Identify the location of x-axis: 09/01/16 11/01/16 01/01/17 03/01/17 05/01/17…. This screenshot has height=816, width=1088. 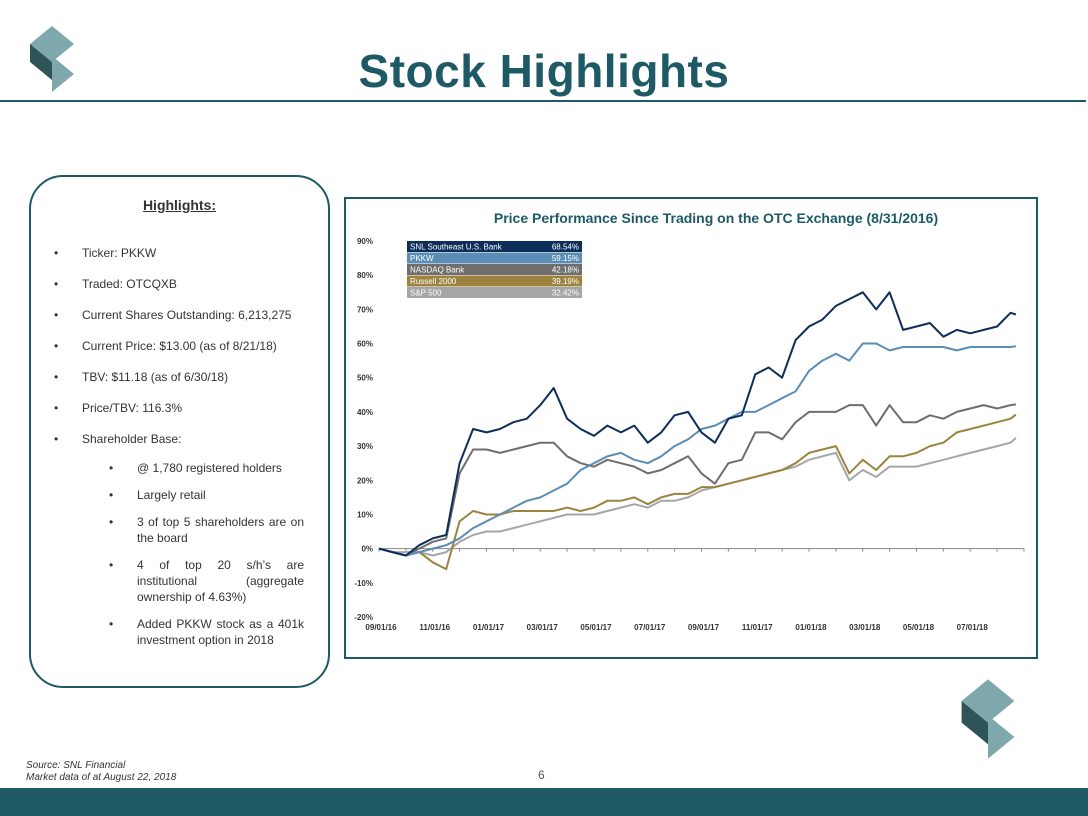
(695, 590).